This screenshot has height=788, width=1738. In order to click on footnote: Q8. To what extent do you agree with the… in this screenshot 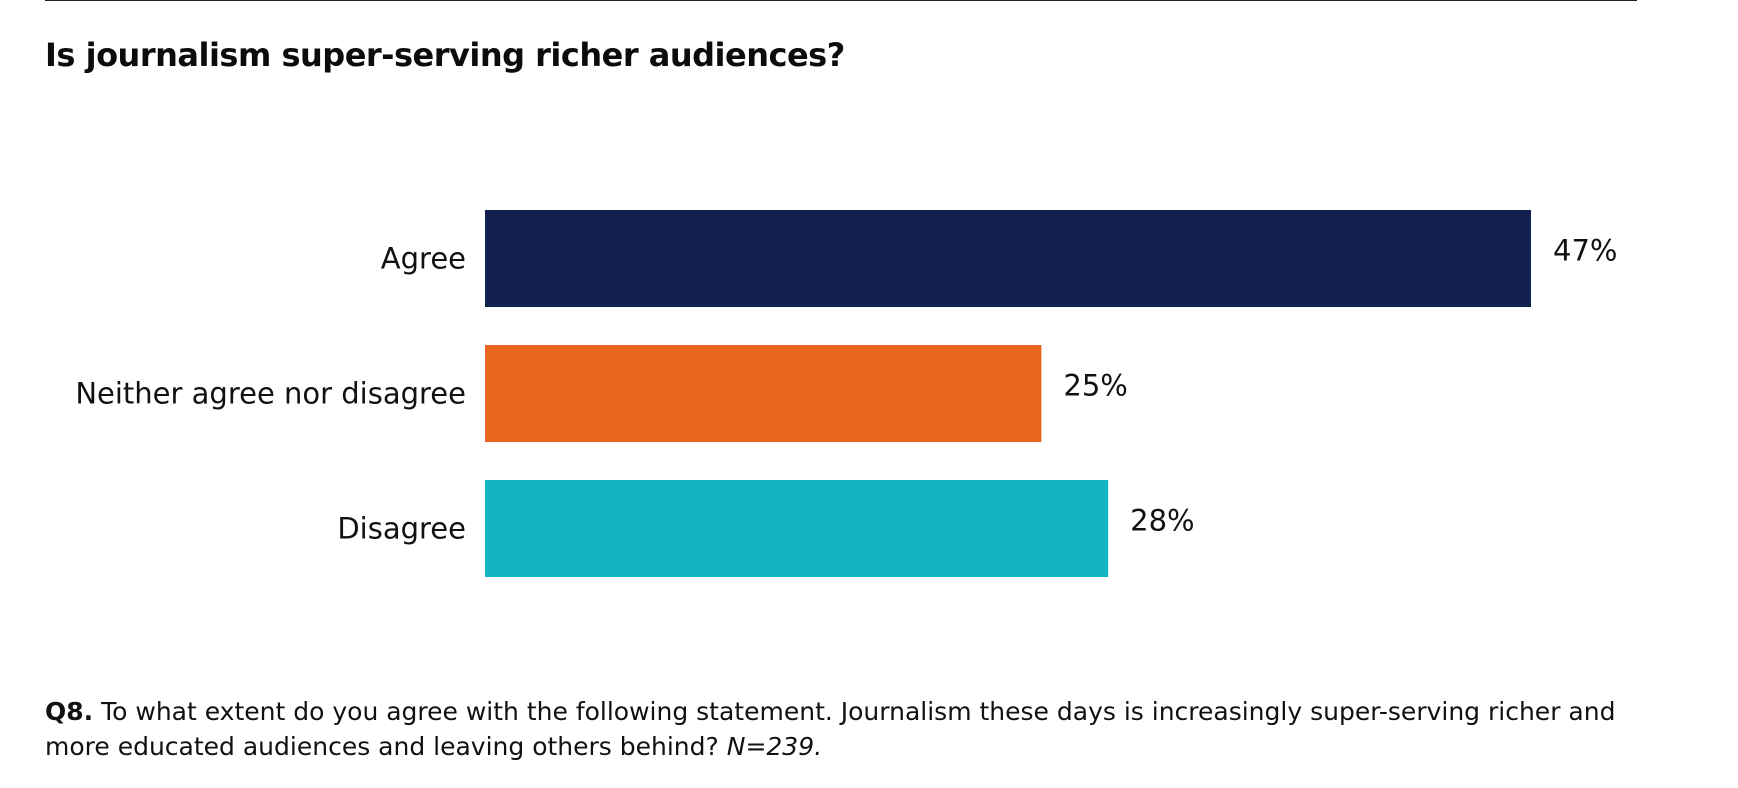, I will do `click(855, 729)`.